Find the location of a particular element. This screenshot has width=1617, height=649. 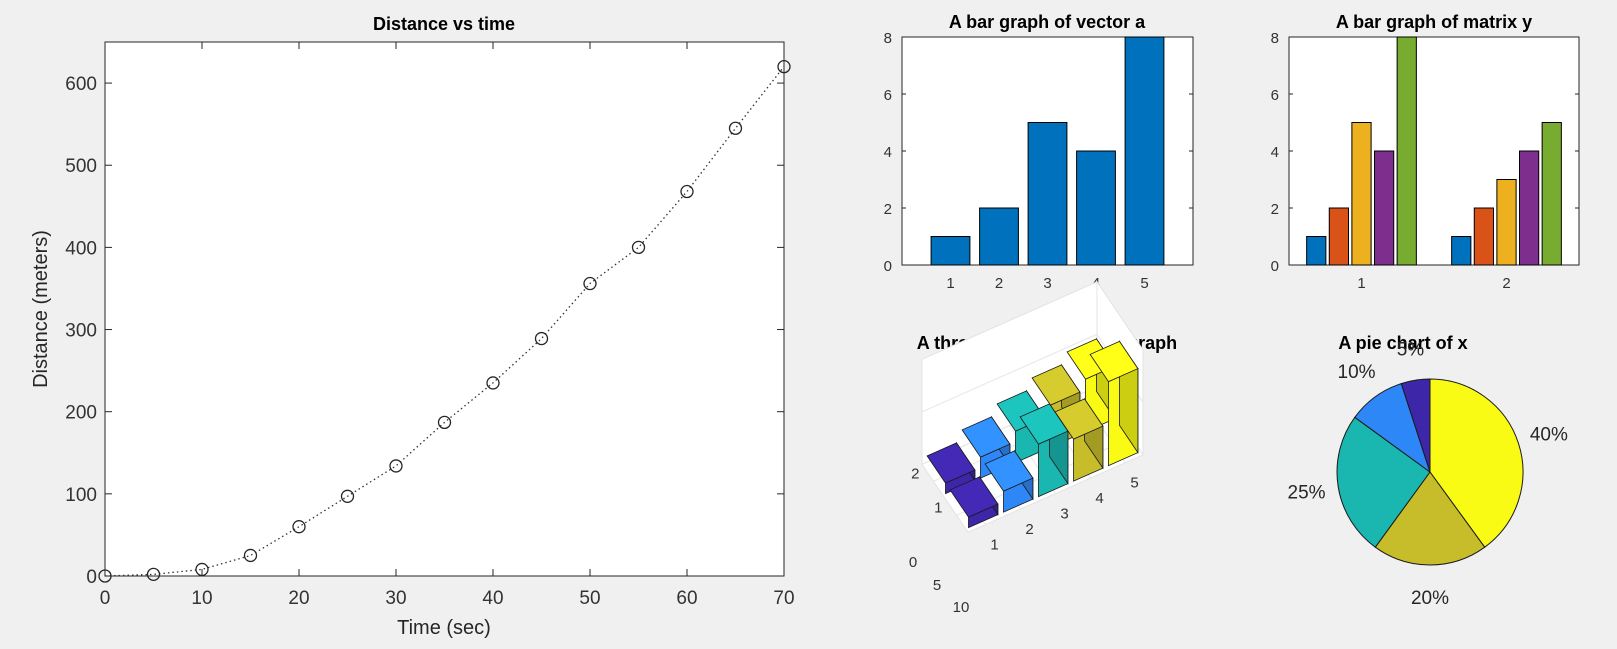

matrix-bar-chart: A bar graph of matrix y 0 2 4 6 8 1 2 is located at coordinates (1425, 152).